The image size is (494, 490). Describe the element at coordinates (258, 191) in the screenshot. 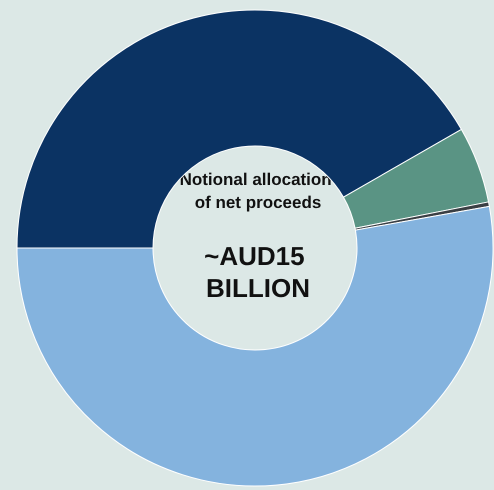

I see `text: Notional allocation of net proceeds` at that location.